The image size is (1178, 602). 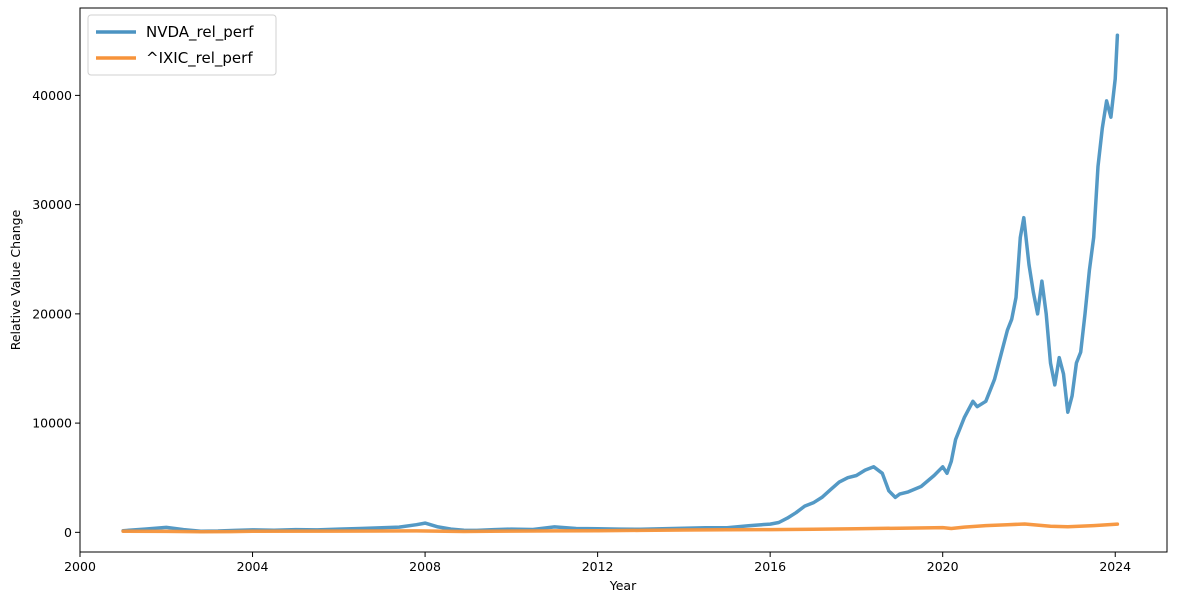 What do you see at coordinates (52, 423) in the screenshot?
I see `y-tick-label: 10000` at bounding box center [52, 423].